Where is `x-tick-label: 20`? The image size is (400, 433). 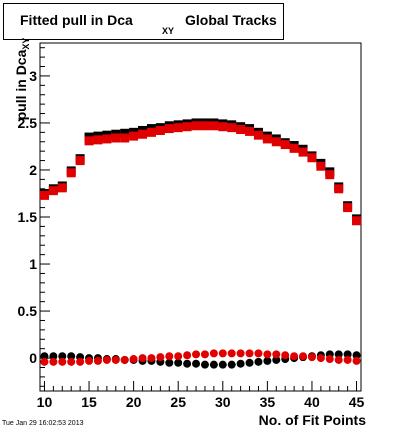
x-tick-label: 20 is located at coordinates (134, 402).